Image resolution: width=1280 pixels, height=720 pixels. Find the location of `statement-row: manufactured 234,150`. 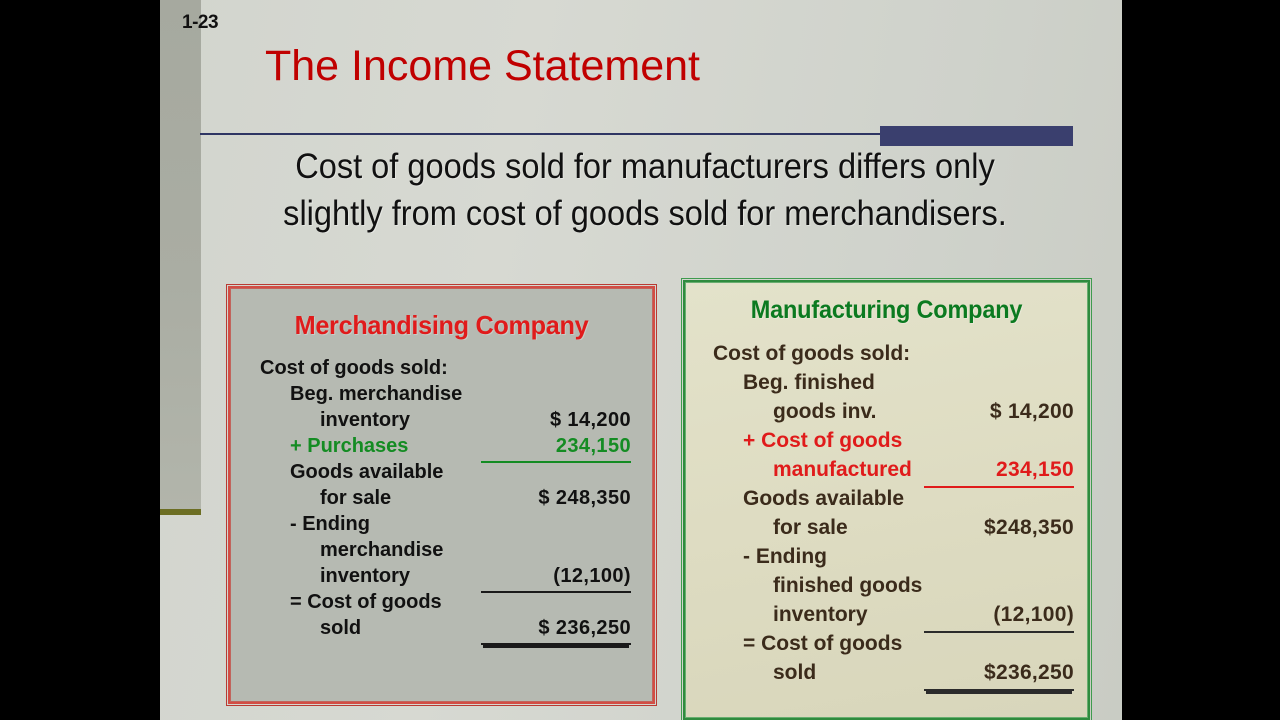

statement-row: manufactured 234,150 is located at coordinates (900, 471).